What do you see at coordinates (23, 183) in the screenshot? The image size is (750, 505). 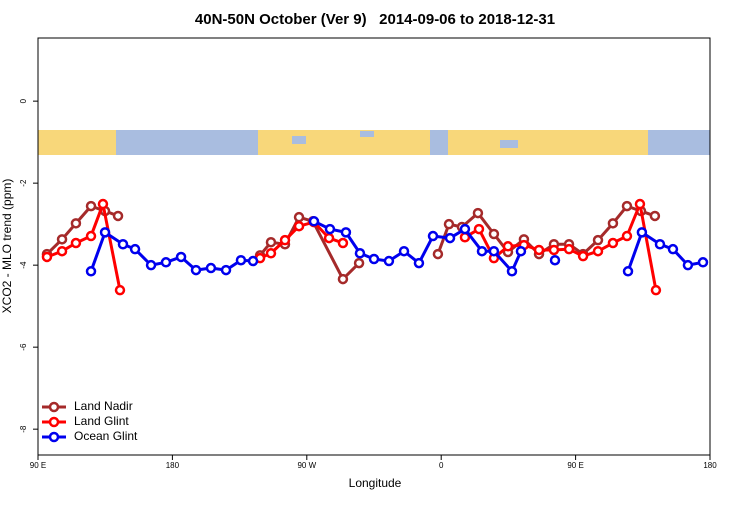 I see `y-tick-label: -2` at bounding box center [23, 183].